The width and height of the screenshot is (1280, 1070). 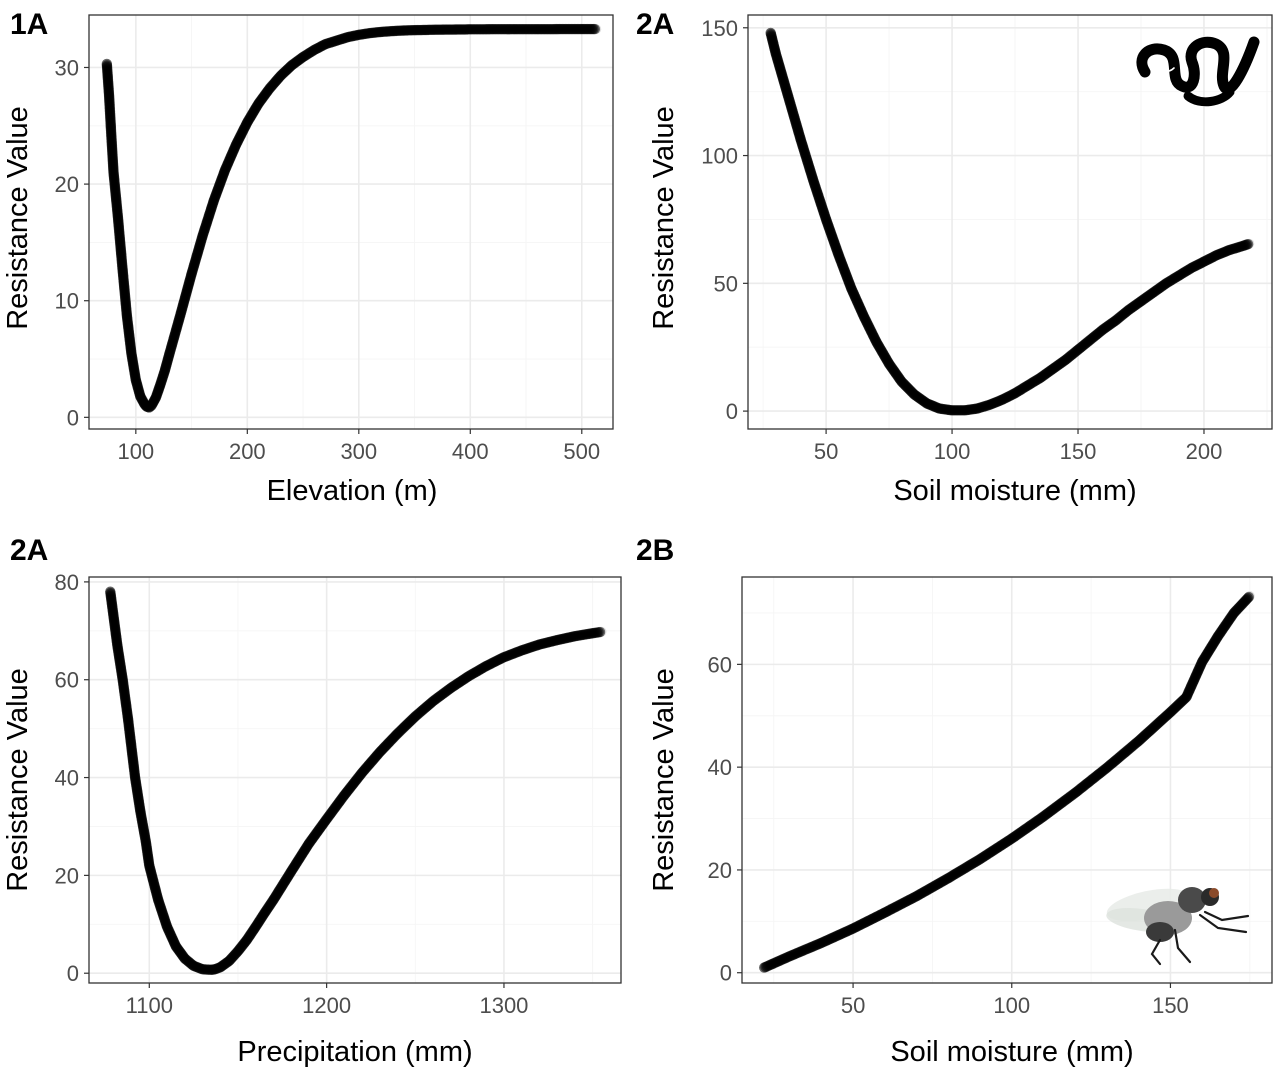 I want to click on x-tick-label: 1200, so click(x=326, y=1005).